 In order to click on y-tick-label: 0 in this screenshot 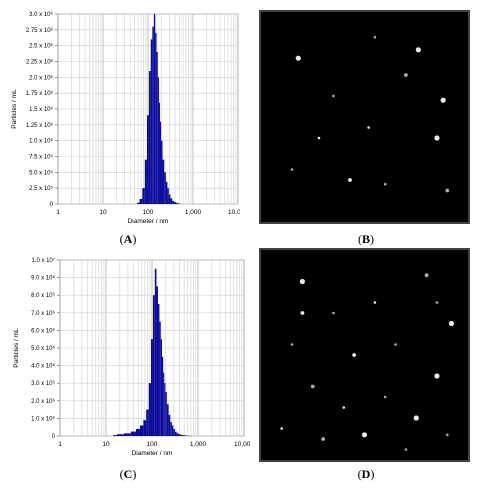, I will do `click(54, 437)`.